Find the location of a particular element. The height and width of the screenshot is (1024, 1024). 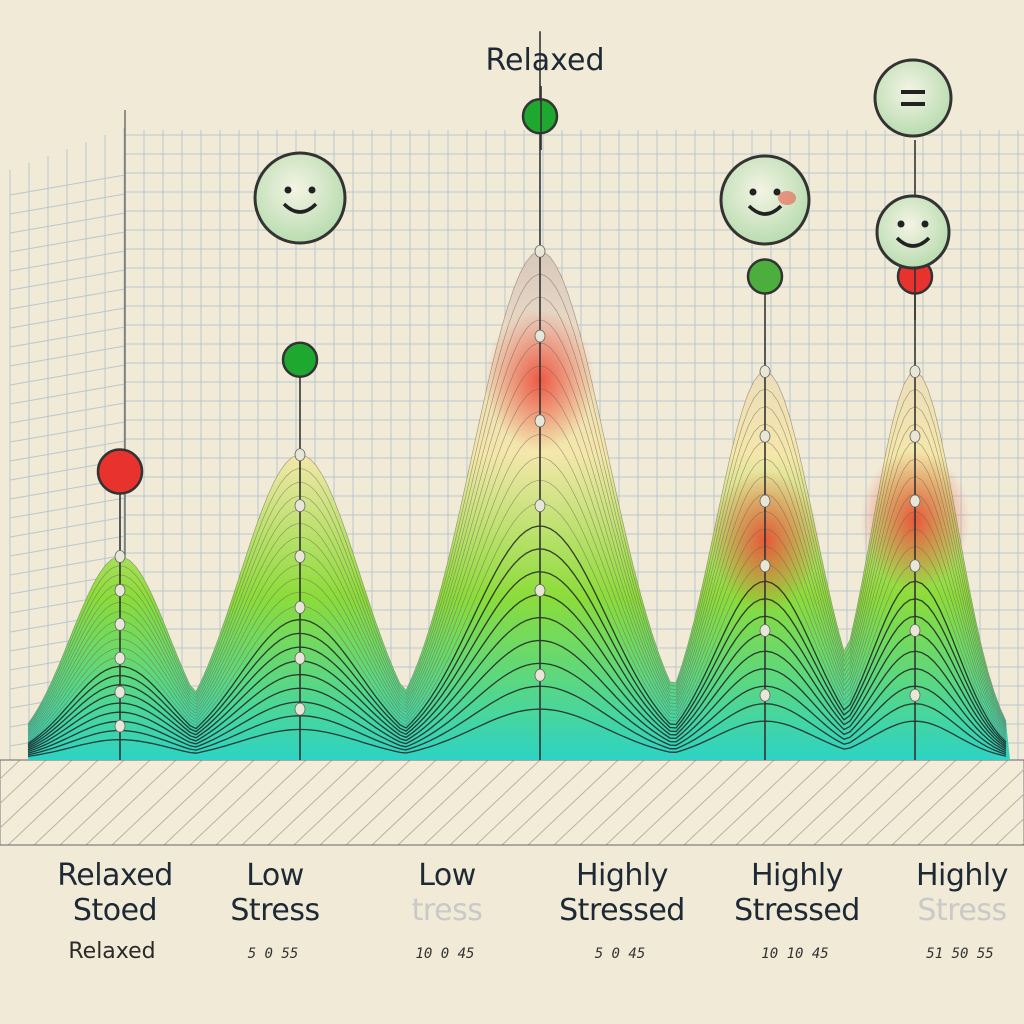

category-label-1-1: Stress is located at coordinates (274, 910).